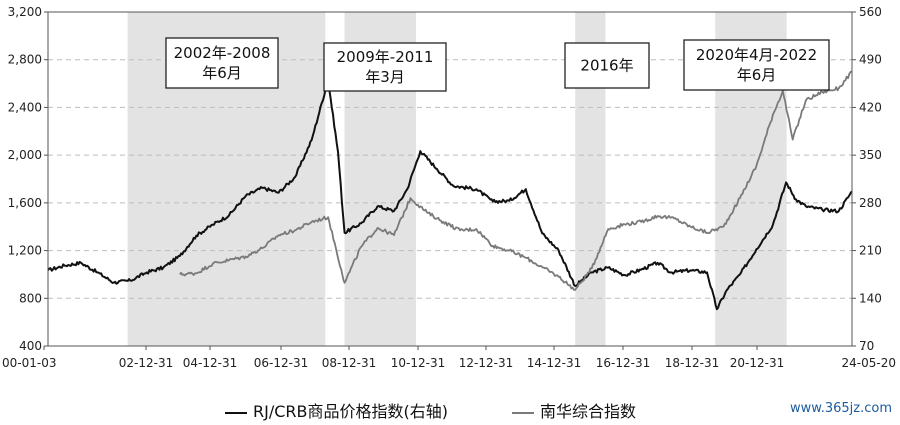 This screenshot has height=425, width=900. What do you see at coordinates (554, 363) in the screenshot?
I see `x-tick-label: 14-12-31` at bounding box center [554, 363].